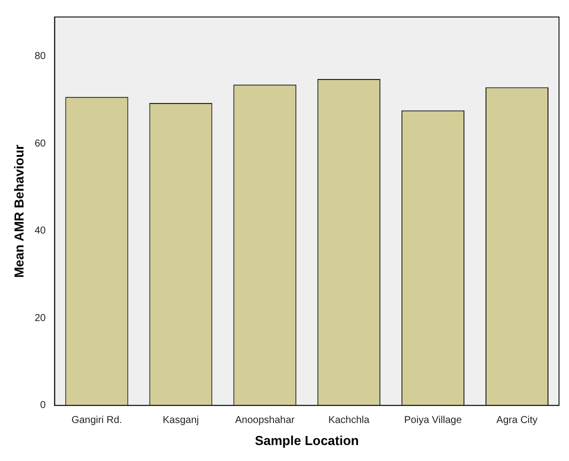 This screenshot has width=569, height=461. Describe the element at coordinates (180, 420) in the screenshot. I see `x-tick-label: Kasganj` at that location.